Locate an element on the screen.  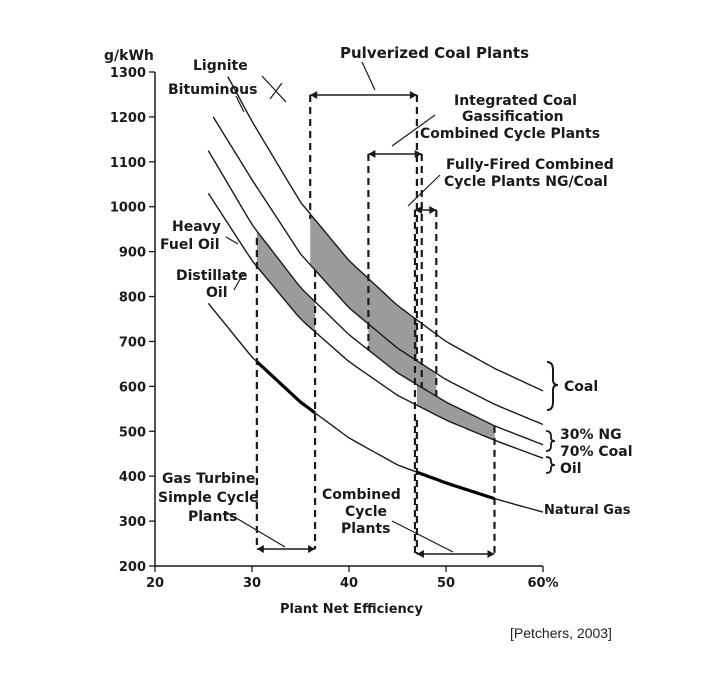
heavy-fuel-oil-label-line2: Fuel Oil is located at coordinates (190, 245).